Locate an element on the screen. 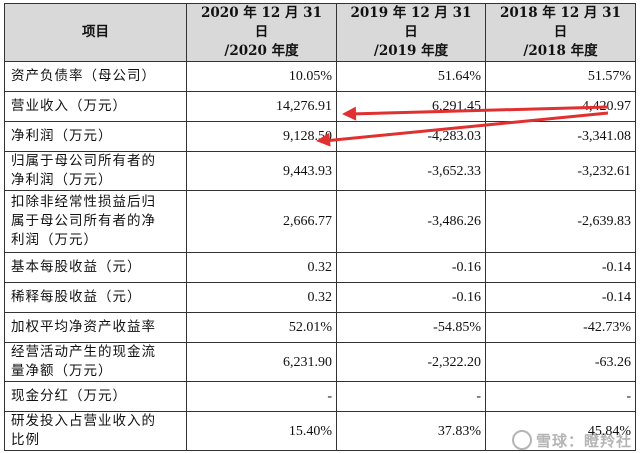  table-row: 基本每股收益（元） 0.32 -0.16 -0.14 is located at coordinates (320, 267).